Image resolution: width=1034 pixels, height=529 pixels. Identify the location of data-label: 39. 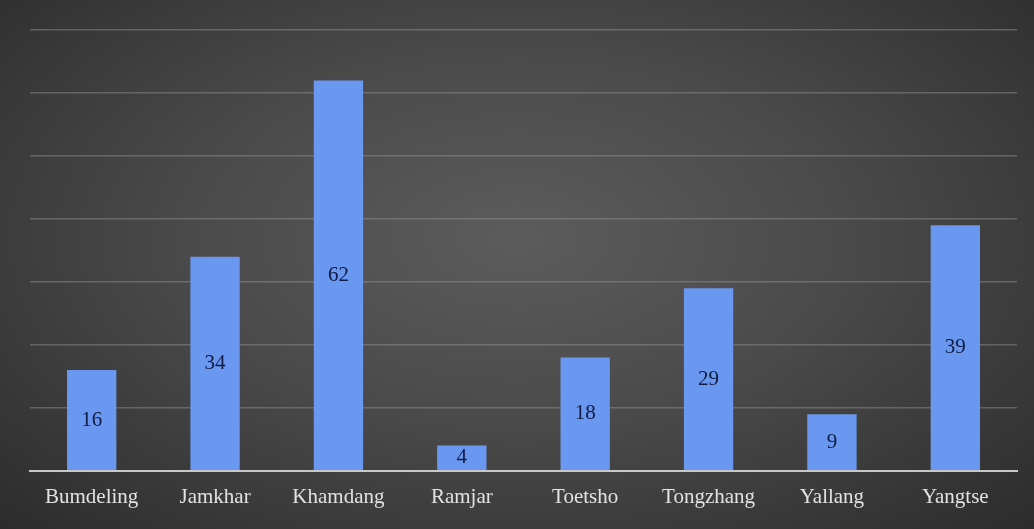
(955, 346).